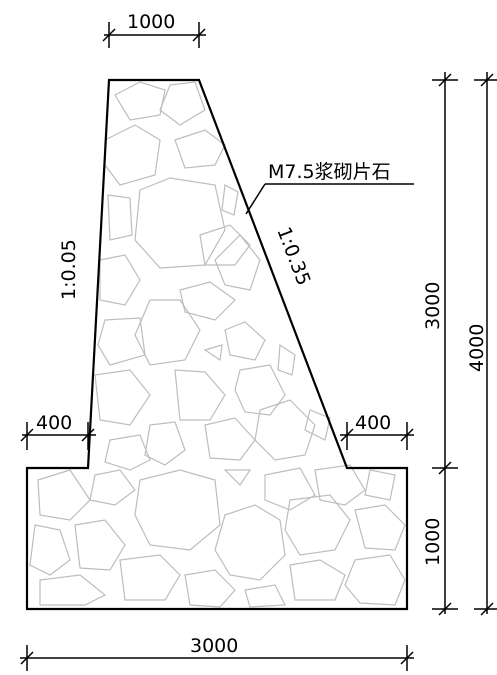 This screenshot has height=675, width=497. What do you see at coordinates (433, 542) in the screenshot?
I see `dim-base-height-label: 1000` at bounding box center [433, 542].